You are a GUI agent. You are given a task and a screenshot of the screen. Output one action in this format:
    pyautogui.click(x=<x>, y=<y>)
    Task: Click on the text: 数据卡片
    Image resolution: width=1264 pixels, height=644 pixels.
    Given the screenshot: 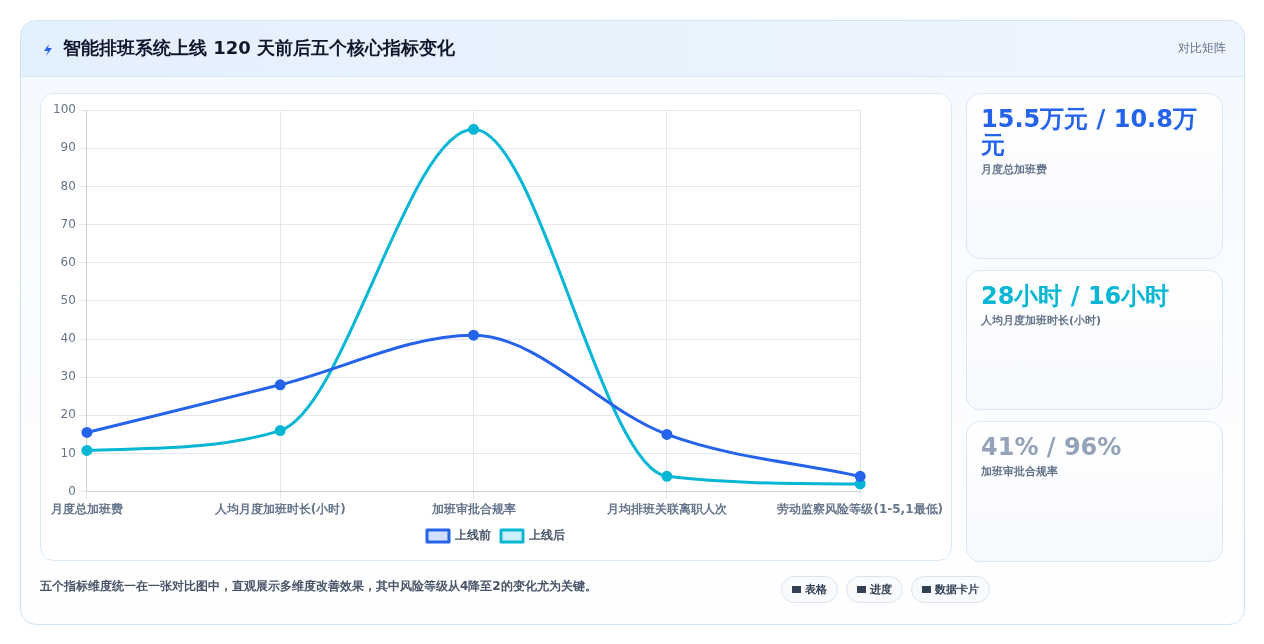 What is the action you would take?
    pyautogui.click(x=957, y=589)
    